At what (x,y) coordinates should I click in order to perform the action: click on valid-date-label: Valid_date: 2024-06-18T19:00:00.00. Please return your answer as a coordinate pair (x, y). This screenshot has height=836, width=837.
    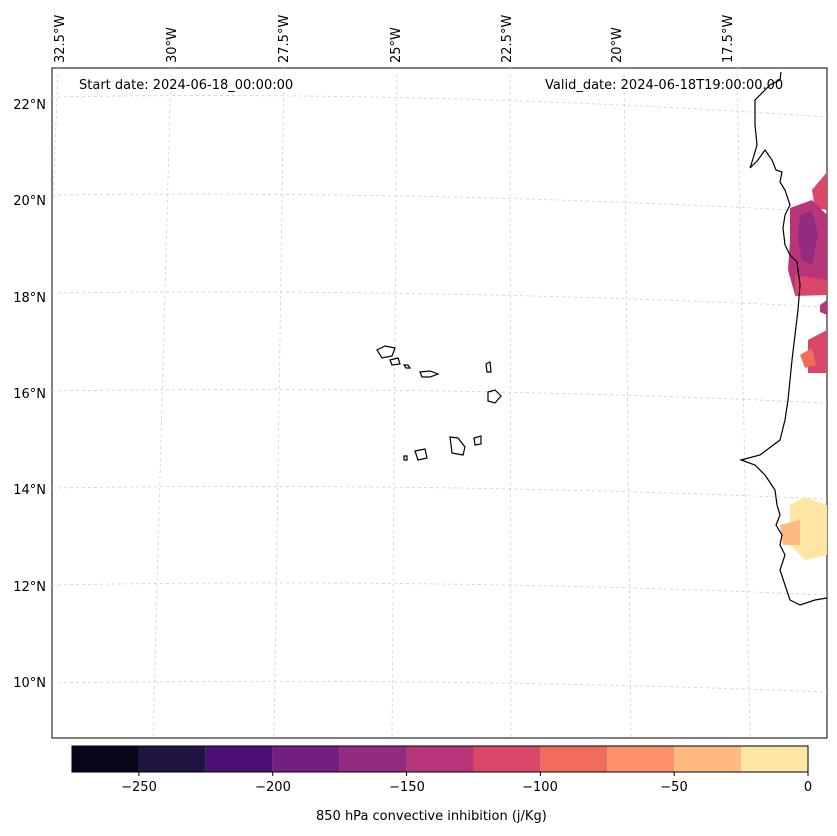
    Looking at the image, I should click on (664, 85).